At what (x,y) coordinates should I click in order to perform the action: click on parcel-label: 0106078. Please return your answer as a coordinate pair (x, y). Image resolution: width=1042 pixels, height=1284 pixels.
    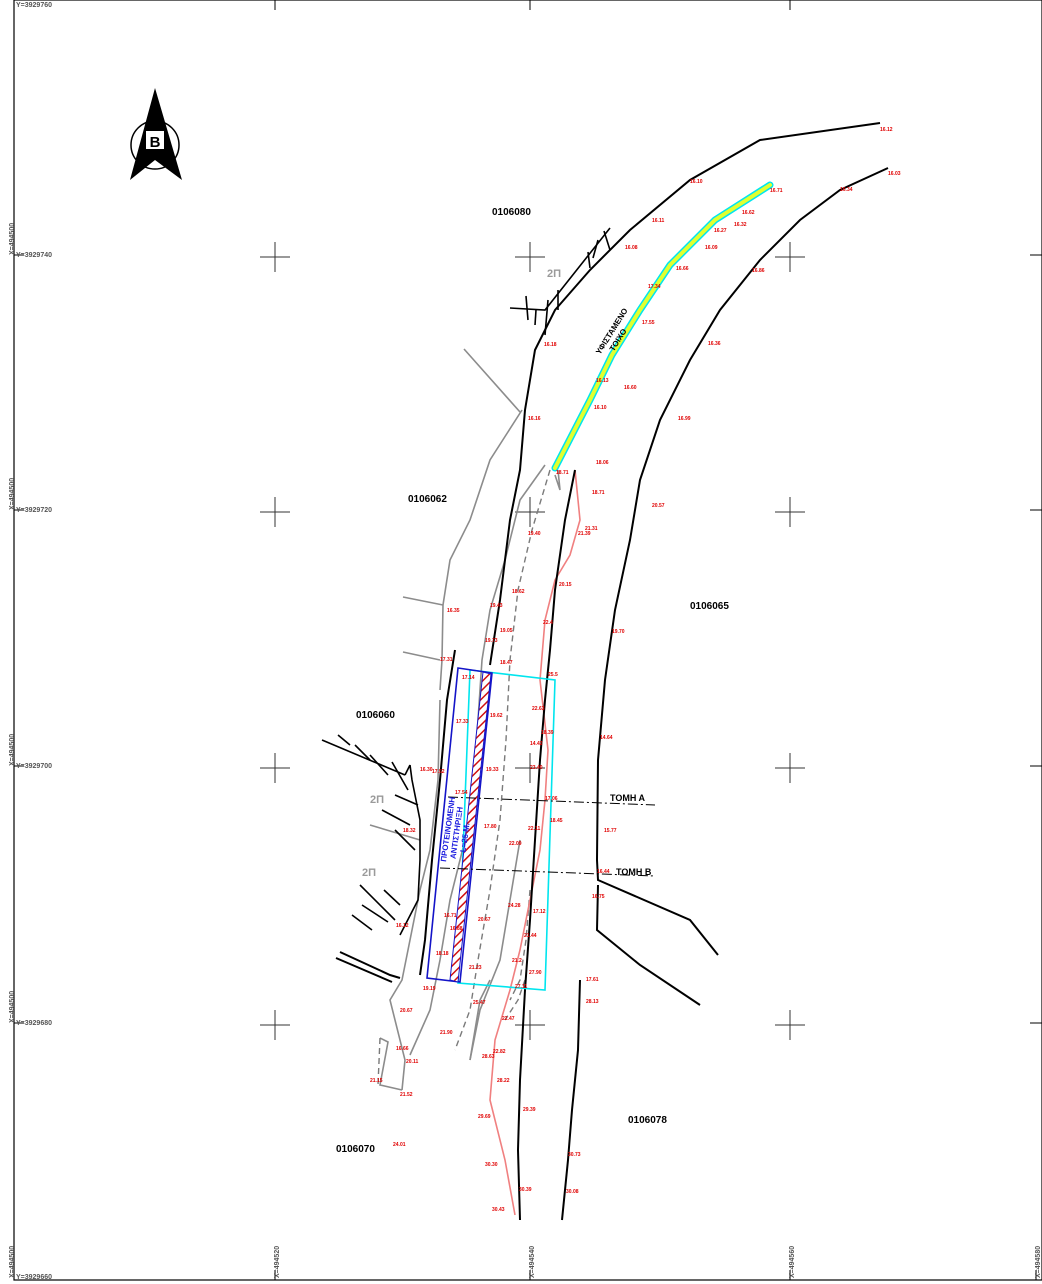
    Looking at the image, I should click on (647, 1120).